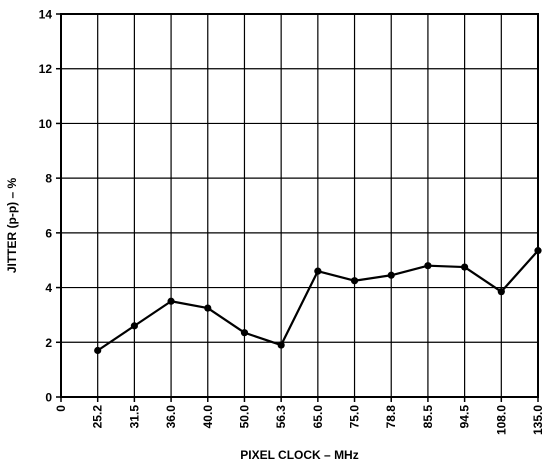  I want to click on x-tick-label: 85.5, so click(428, 417).